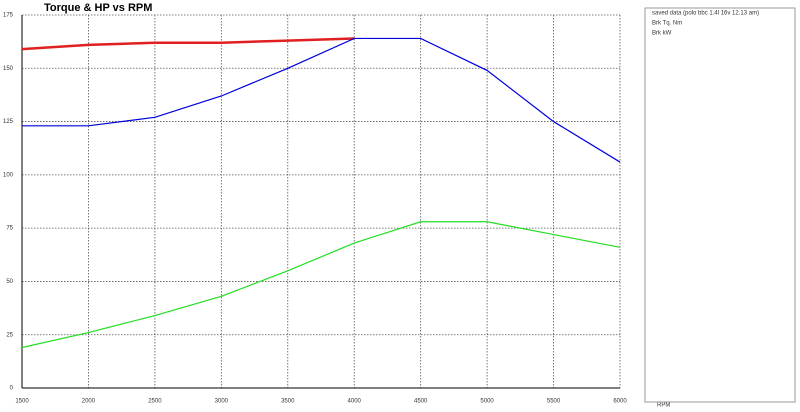  Describe the element at coordinates (9, 282) in the screenshot. I see `y-tick-label: 50` at that location.